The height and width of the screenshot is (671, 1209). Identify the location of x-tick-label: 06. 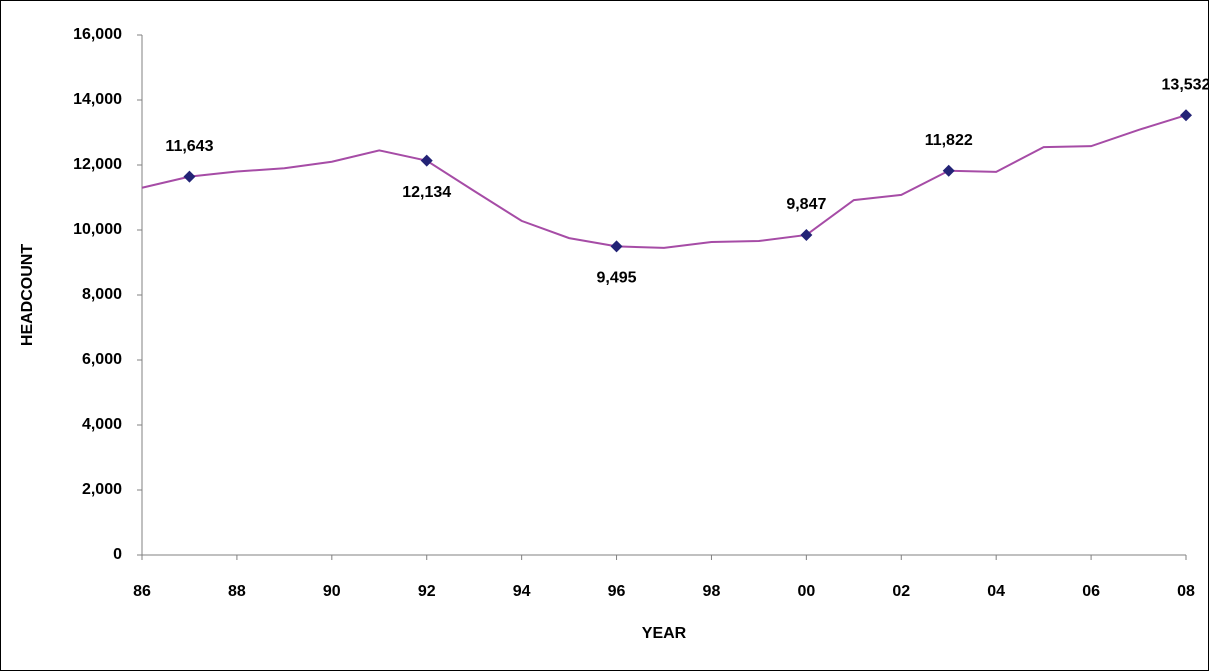
(1091, 591).